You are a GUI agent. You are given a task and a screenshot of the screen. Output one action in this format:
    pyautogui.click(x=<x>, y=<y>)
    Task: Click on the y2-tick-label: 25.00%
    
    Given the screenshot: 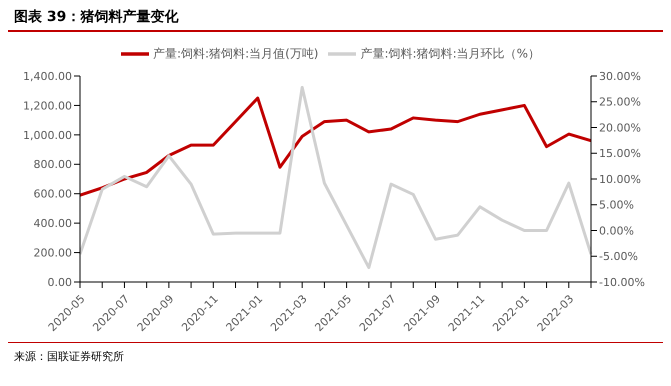 What is the action you would take?
    pyautogui.click(x=620, y=102)
    